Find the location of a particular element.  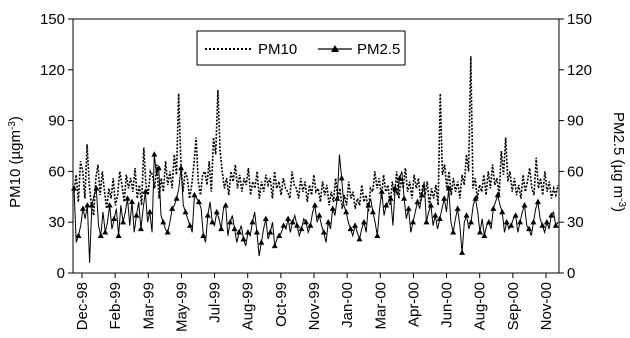

right-tick-label: 120 is located at coordinates (579, 70).